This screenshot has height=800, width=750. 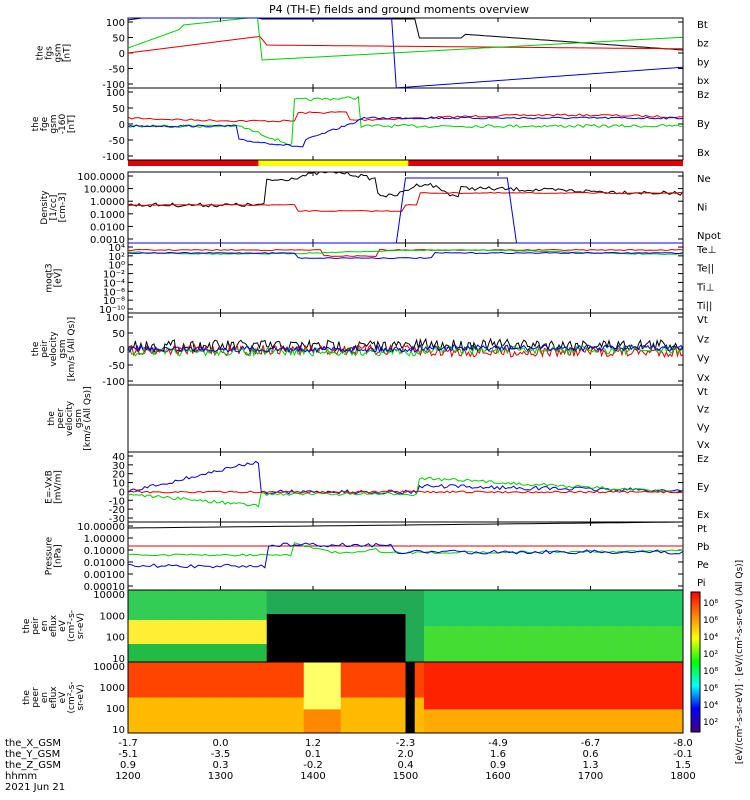 I want to click on legend-entry: Vt, so click(x=702, y=392).